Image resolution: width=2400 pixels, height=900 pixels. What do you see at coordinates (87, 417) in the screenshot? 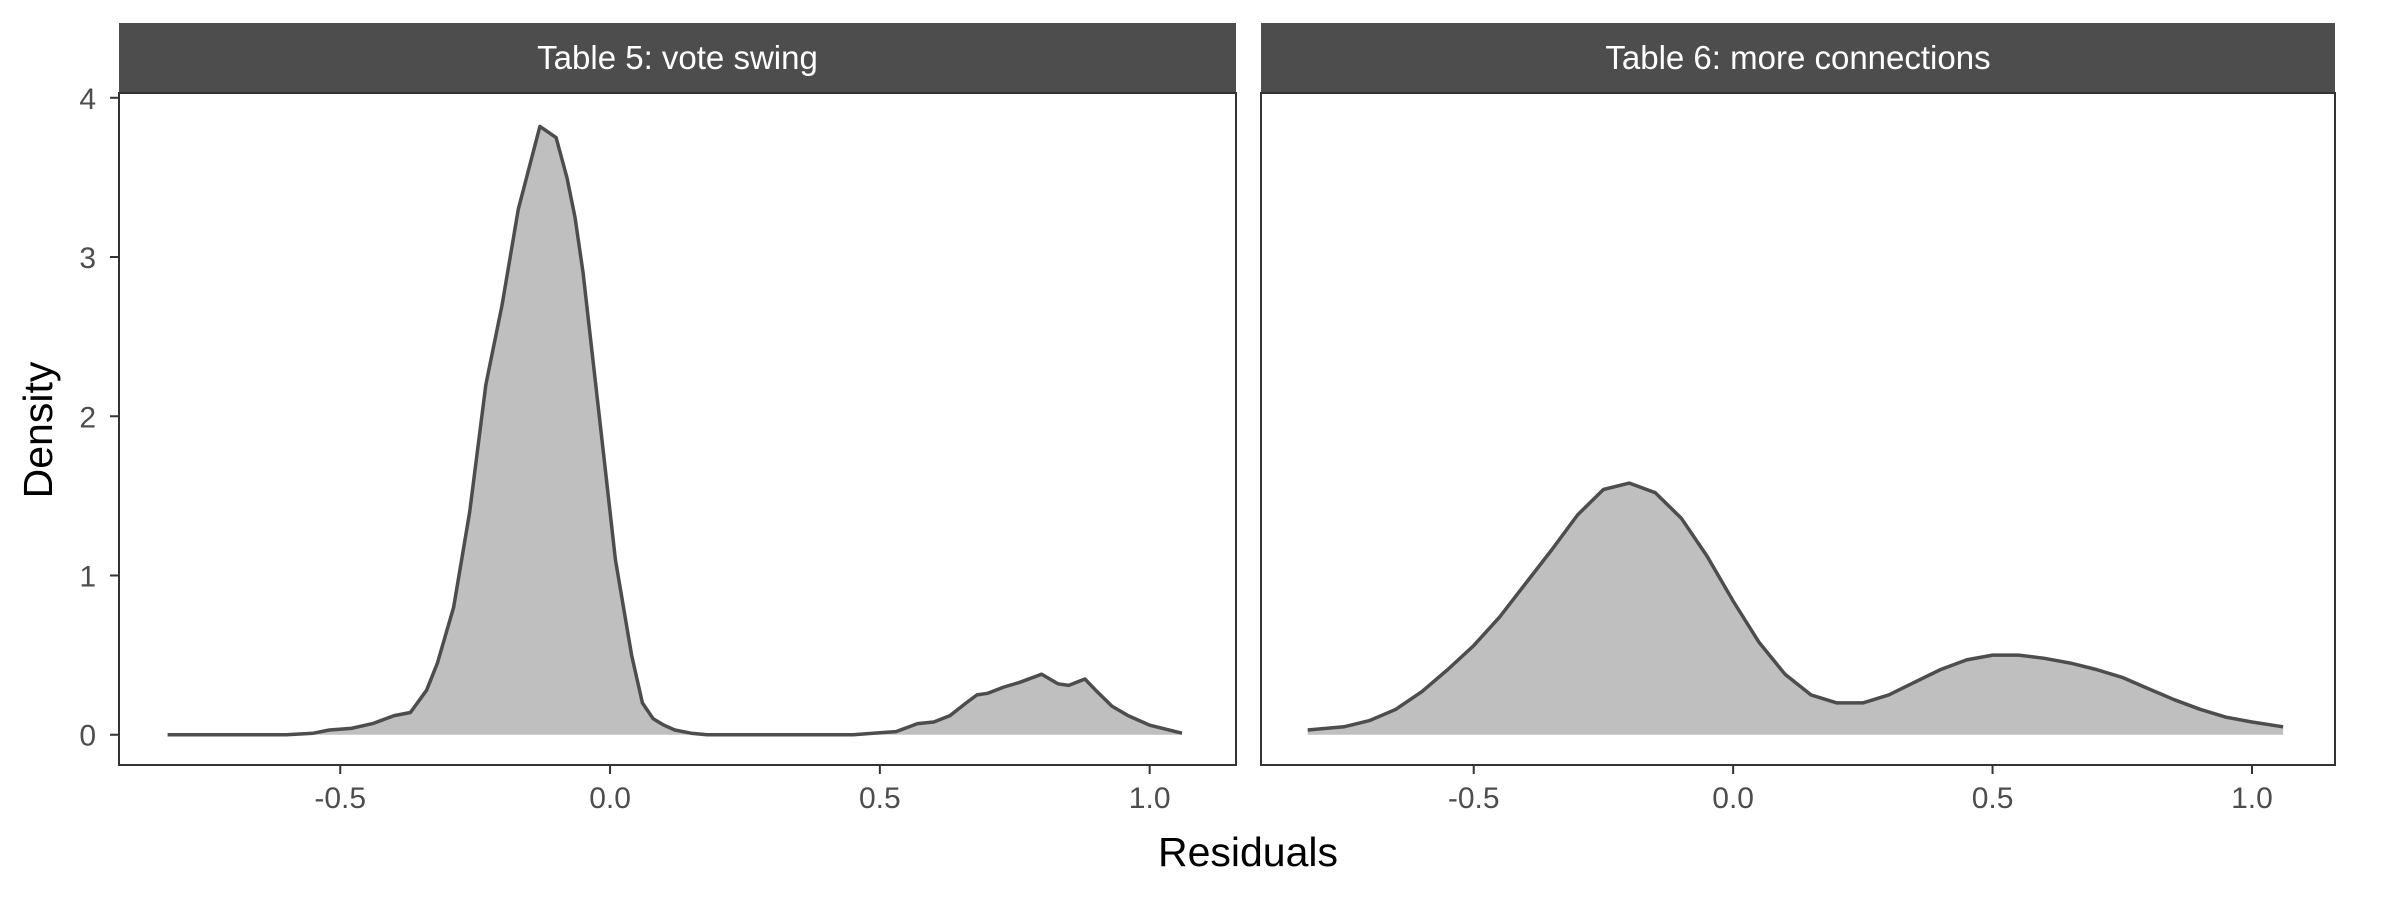
I see `y-tick-label: 2` at bounding box center [87, 417].